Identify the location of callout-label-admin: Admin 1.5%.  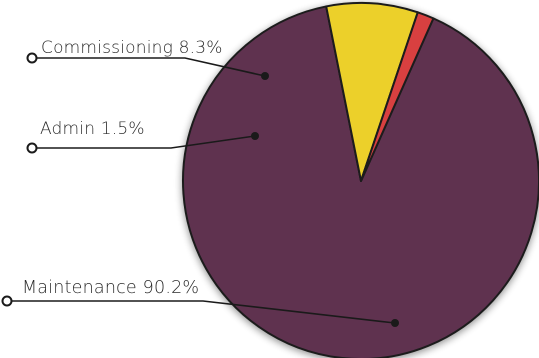
(92, 129).